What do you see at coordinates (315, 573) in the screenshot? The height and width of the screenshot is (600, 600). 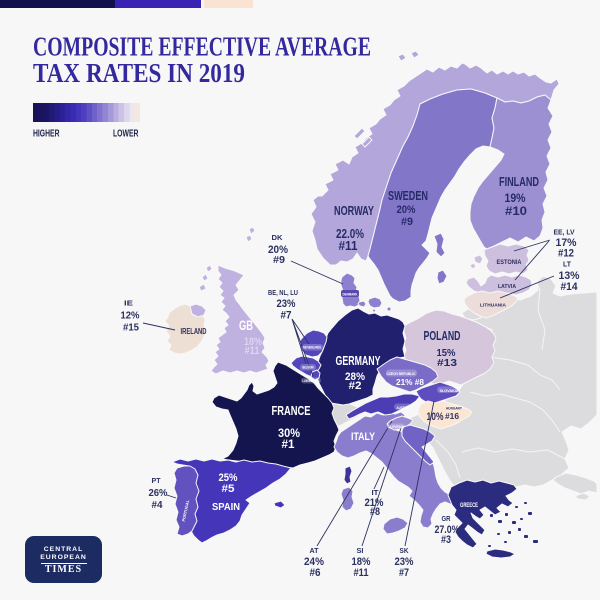 I see `svg-text: #6` at bounding box center [315, 573].